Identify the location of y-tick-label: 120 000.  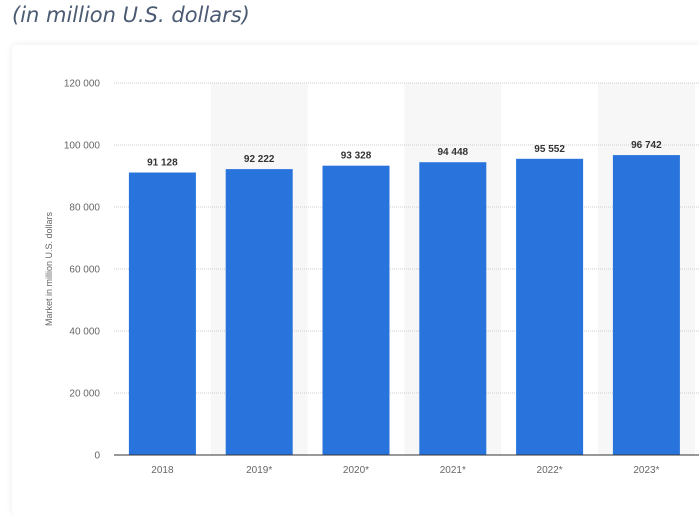
(82, 84).